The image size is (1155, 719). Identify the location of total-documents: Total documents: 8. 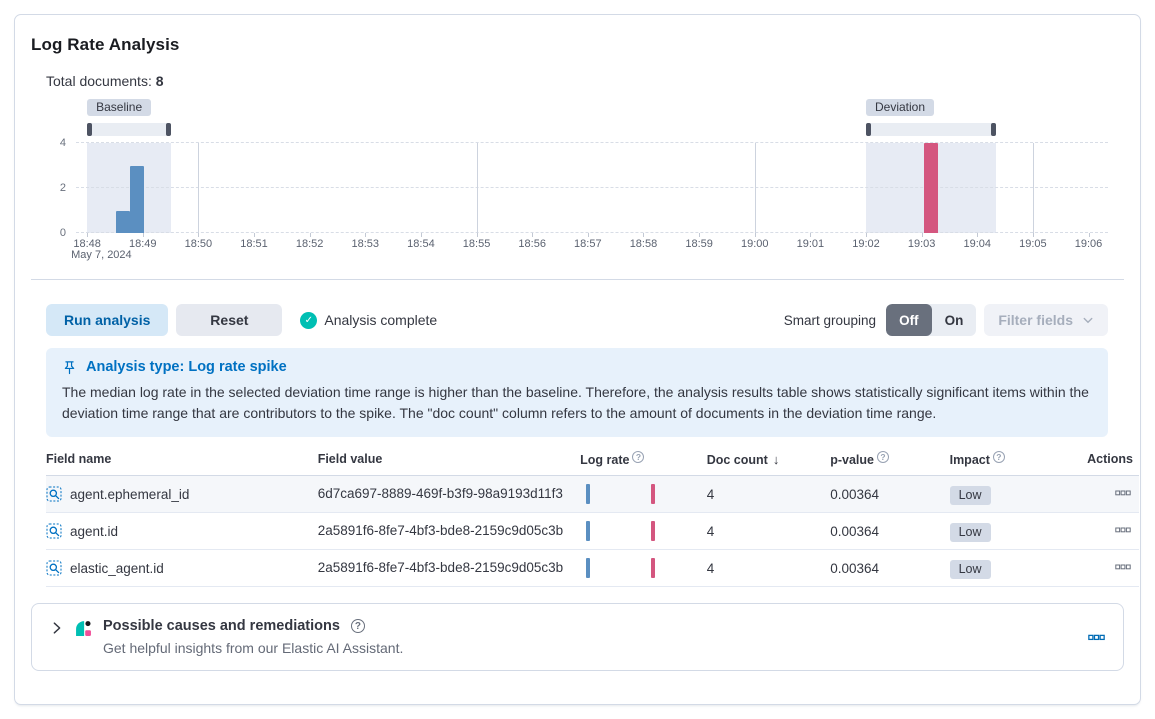
(577, 81).